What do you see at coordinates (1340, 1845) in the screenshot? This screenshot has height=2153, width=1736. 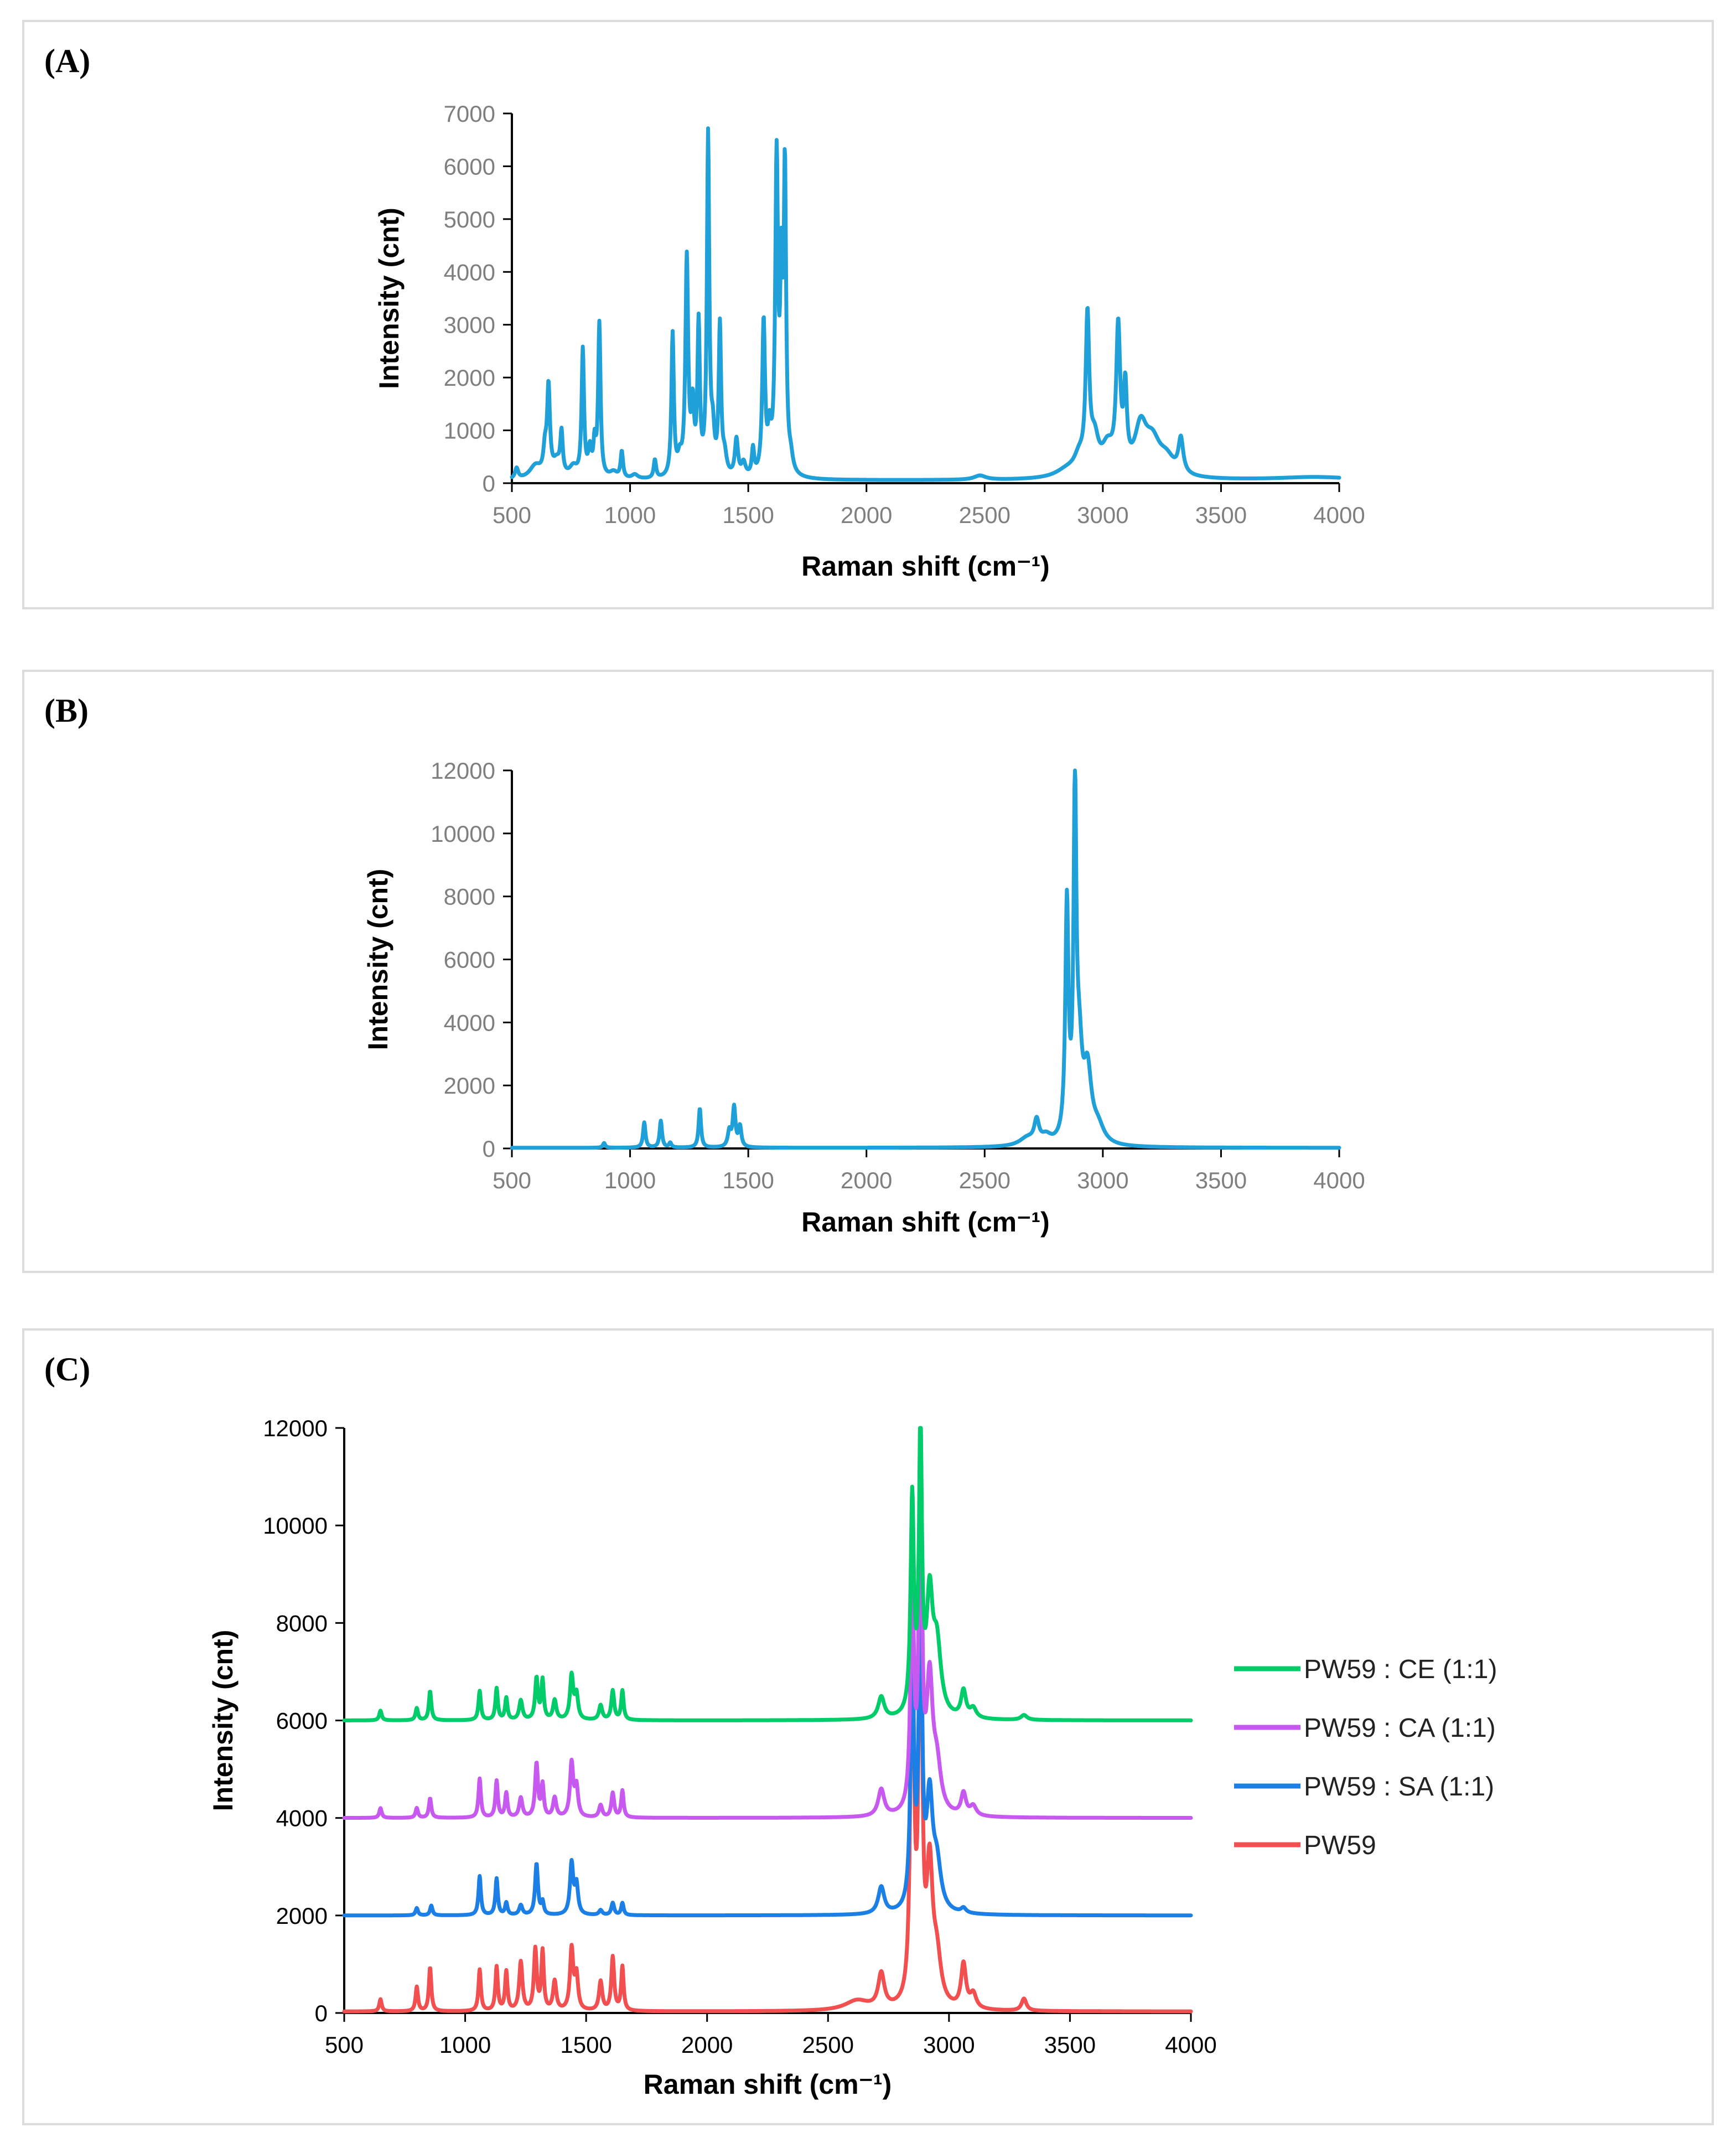 I see `legend-label: PW59` at bounding box center [1340, 1845].